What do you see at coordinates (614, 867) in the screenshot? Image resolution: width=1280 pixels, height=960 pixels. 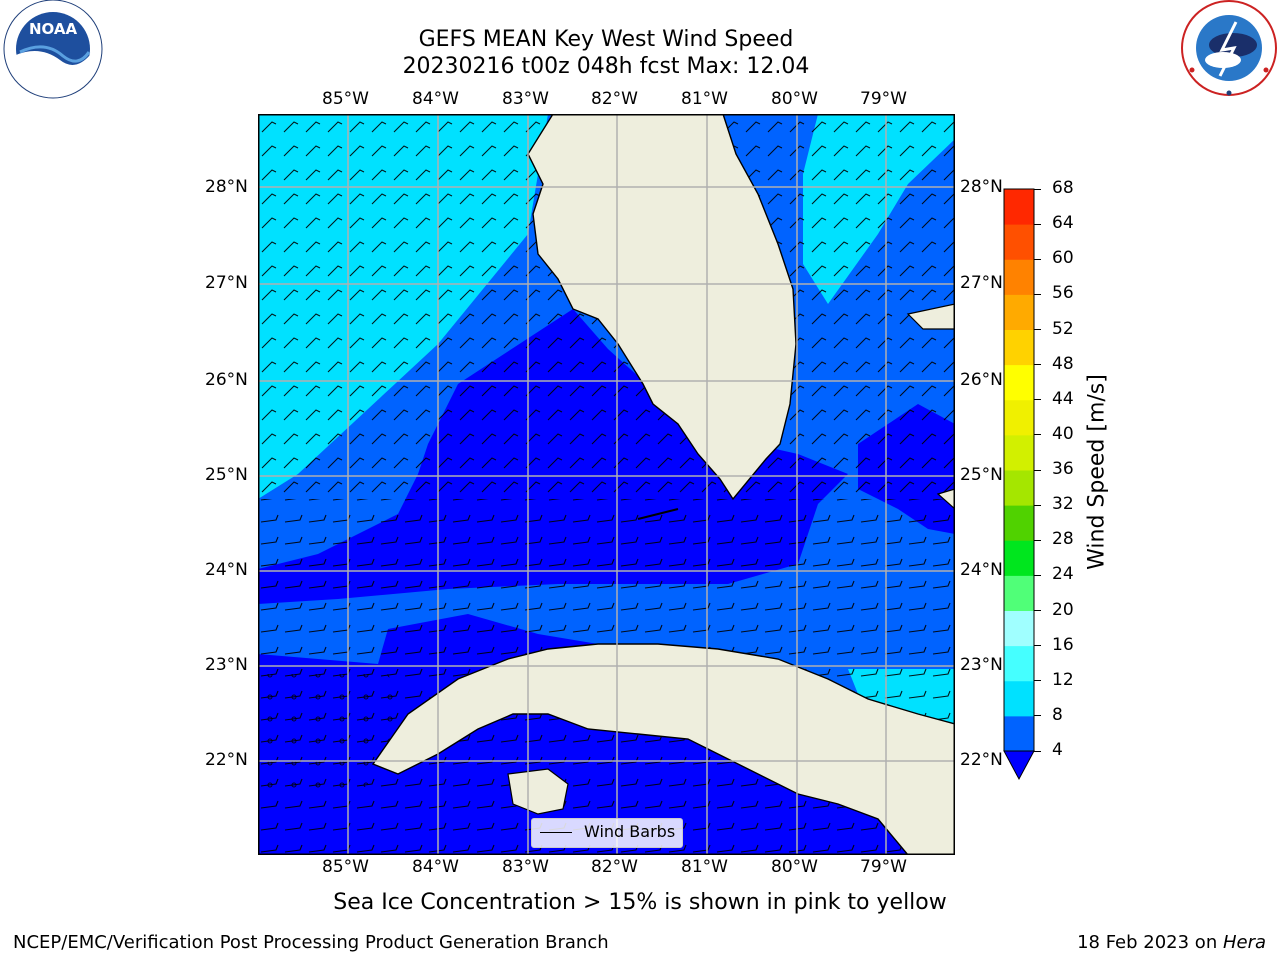 I see `lon-label-bottom-82w: 82°W` at bounding box center [614, 867].